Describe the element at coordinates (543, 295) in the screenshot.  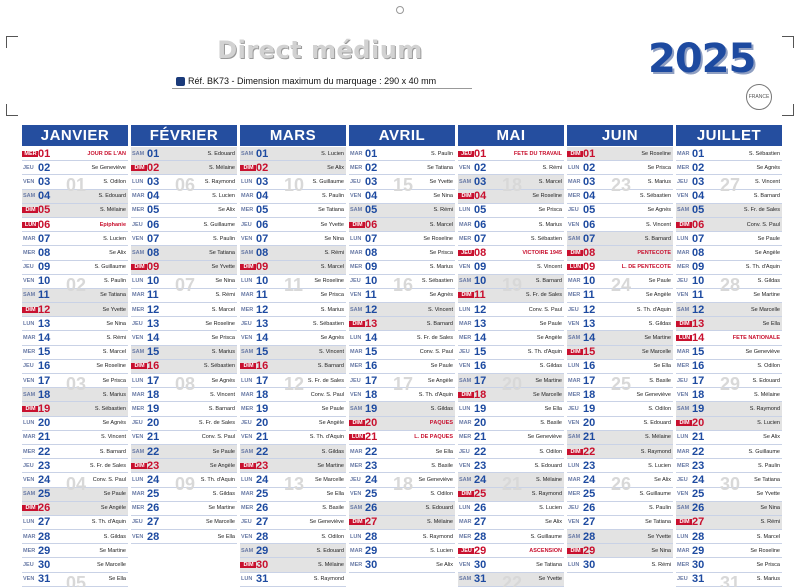
I see `saint-name: S. Fr. de Sales` at that location.